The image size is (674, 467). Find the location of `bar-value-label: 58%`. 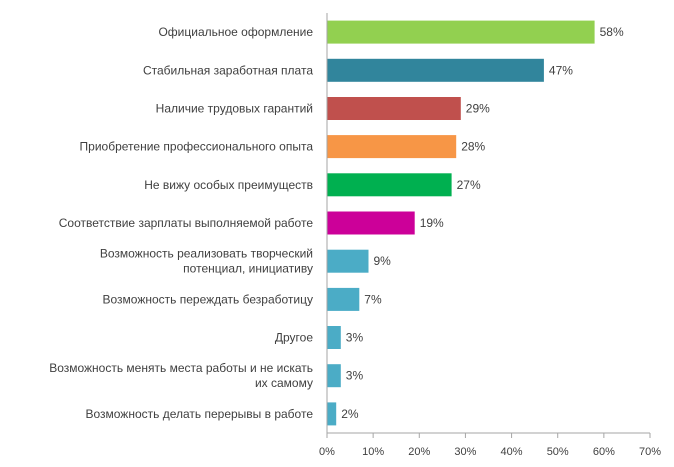

bar-value-label: 58% is located at coordinates (612, 32).